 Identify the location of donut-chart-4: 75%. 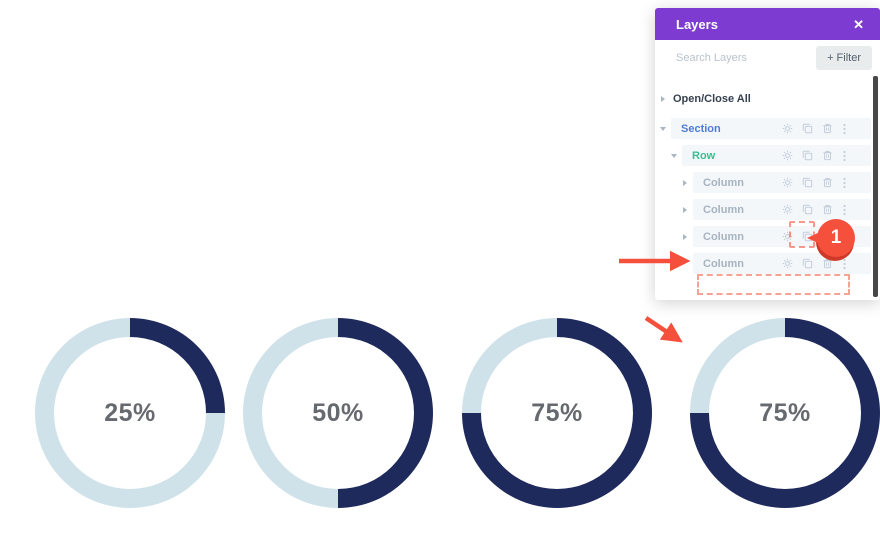
(785, 413).